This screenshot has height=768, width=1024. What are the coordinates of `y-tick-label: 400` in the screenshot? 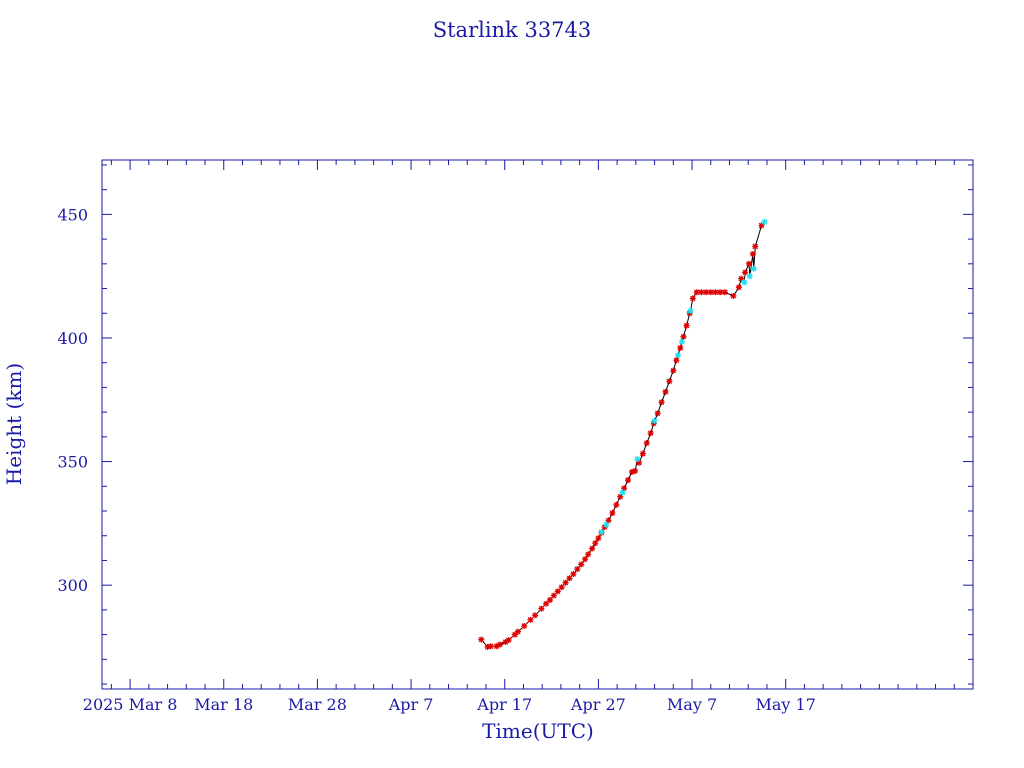 It's located at (72, 338).